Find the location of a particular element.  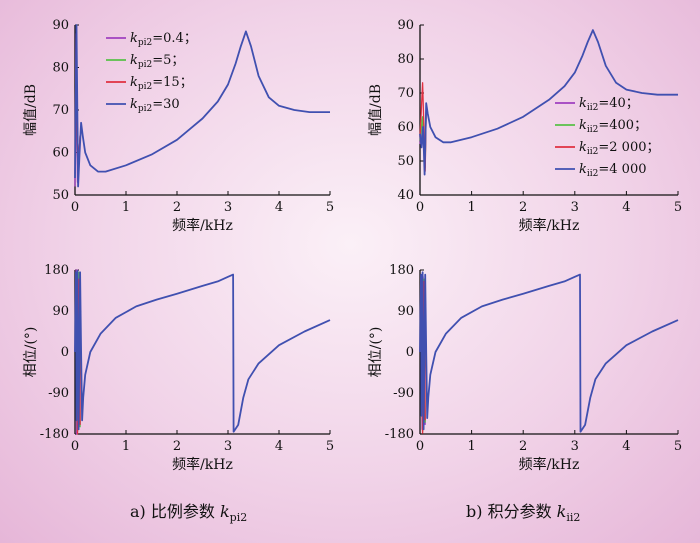

b-mag-y-tick-label: 40 is located at coordinates (405, 195).